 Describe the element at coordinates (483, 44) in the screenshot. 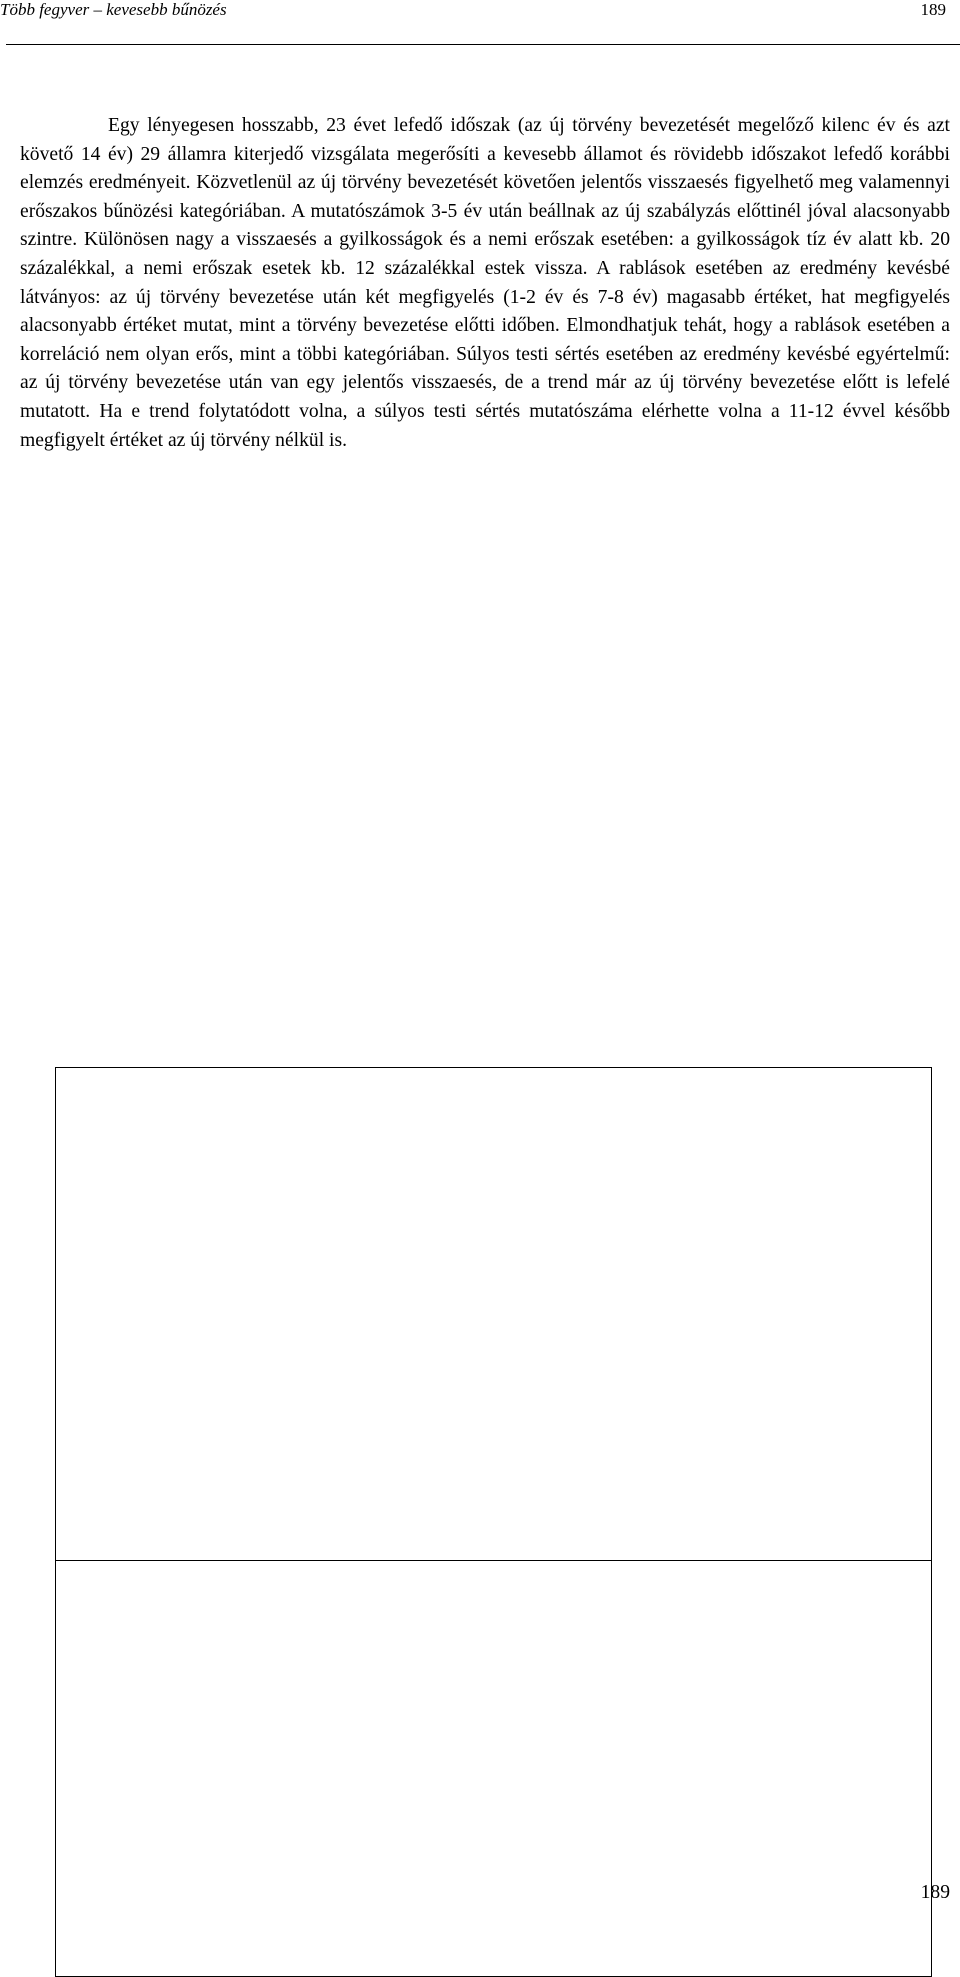

I see `header-rule` at that location.